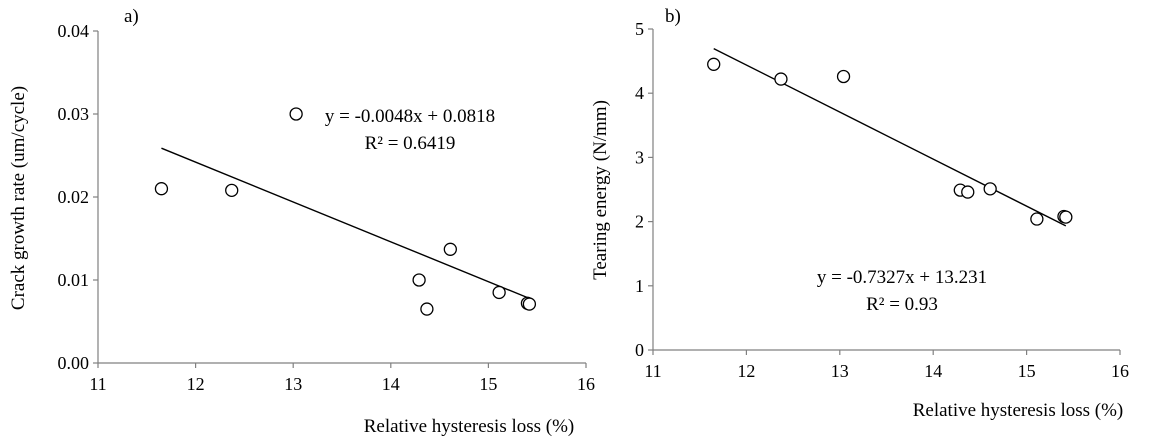 This screenshot has height=439, width=1157. I want to click on x-tick-label-b: 12, so click(746, 371).